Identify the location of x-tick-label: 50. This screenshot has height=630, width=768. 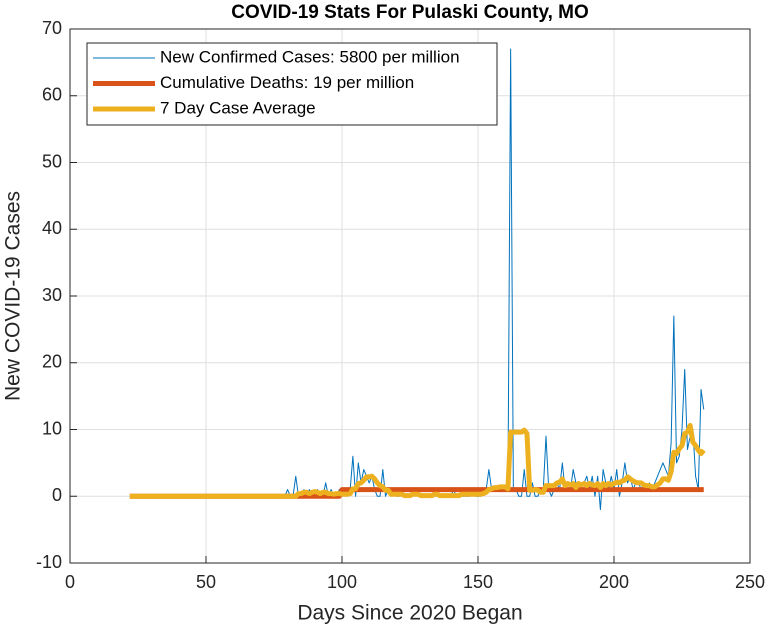
(206, 582).